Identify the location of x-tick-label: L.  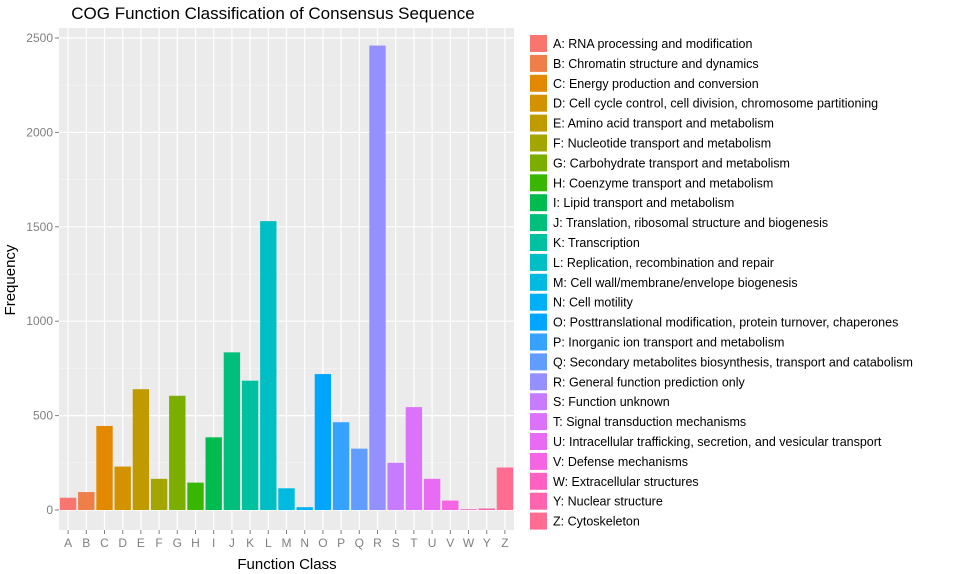
(268, 543).